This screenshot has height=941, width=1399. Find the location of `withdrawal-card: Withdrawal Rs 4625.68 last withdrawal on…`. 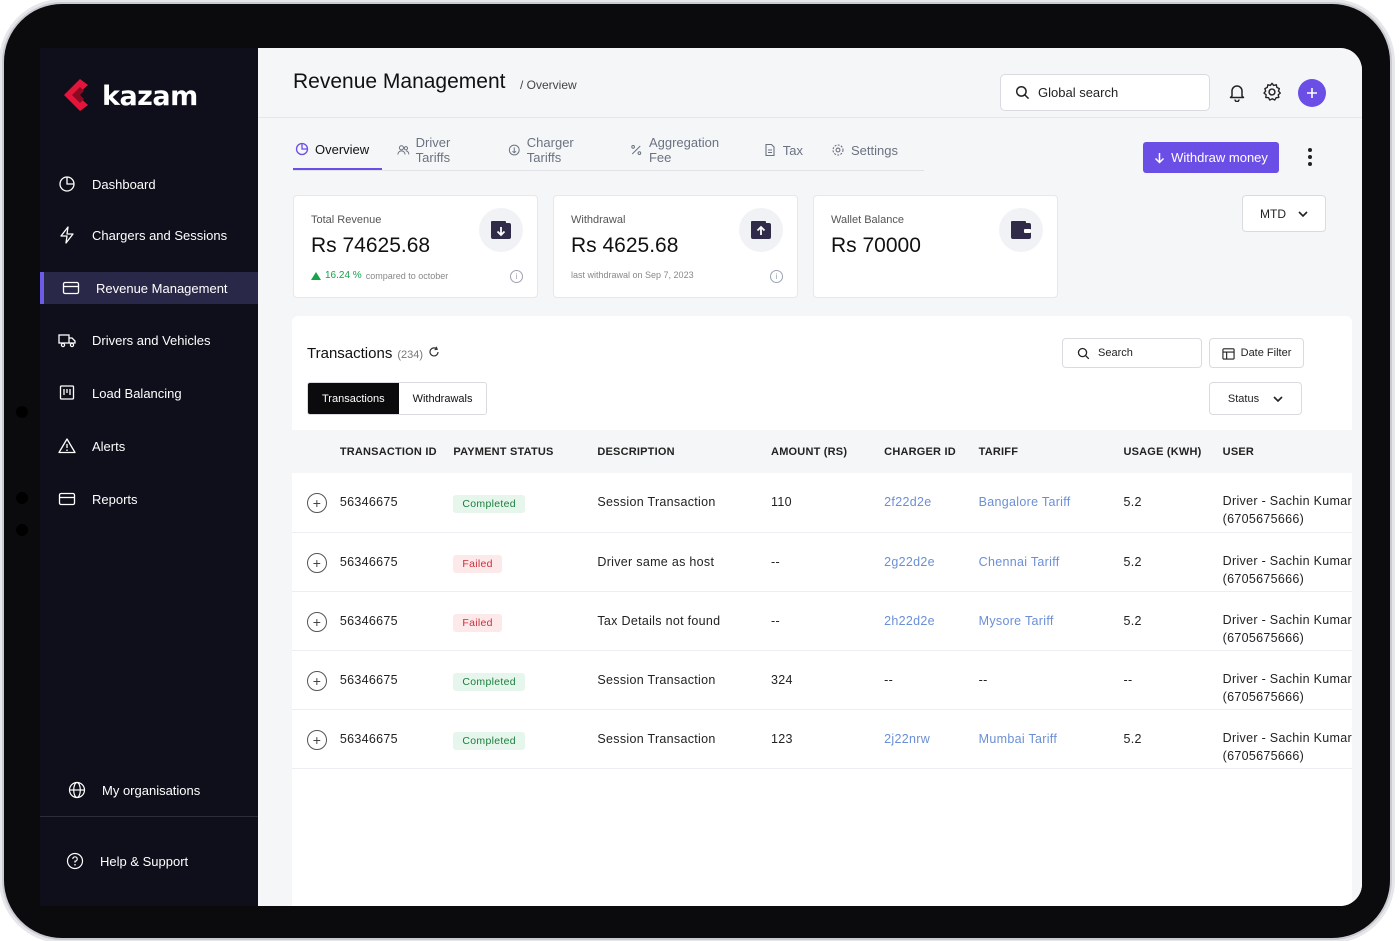

withdrawal-card: Withdrawal Rs 4625.68 last withdrawal on… is located at coordinates (675, 246).